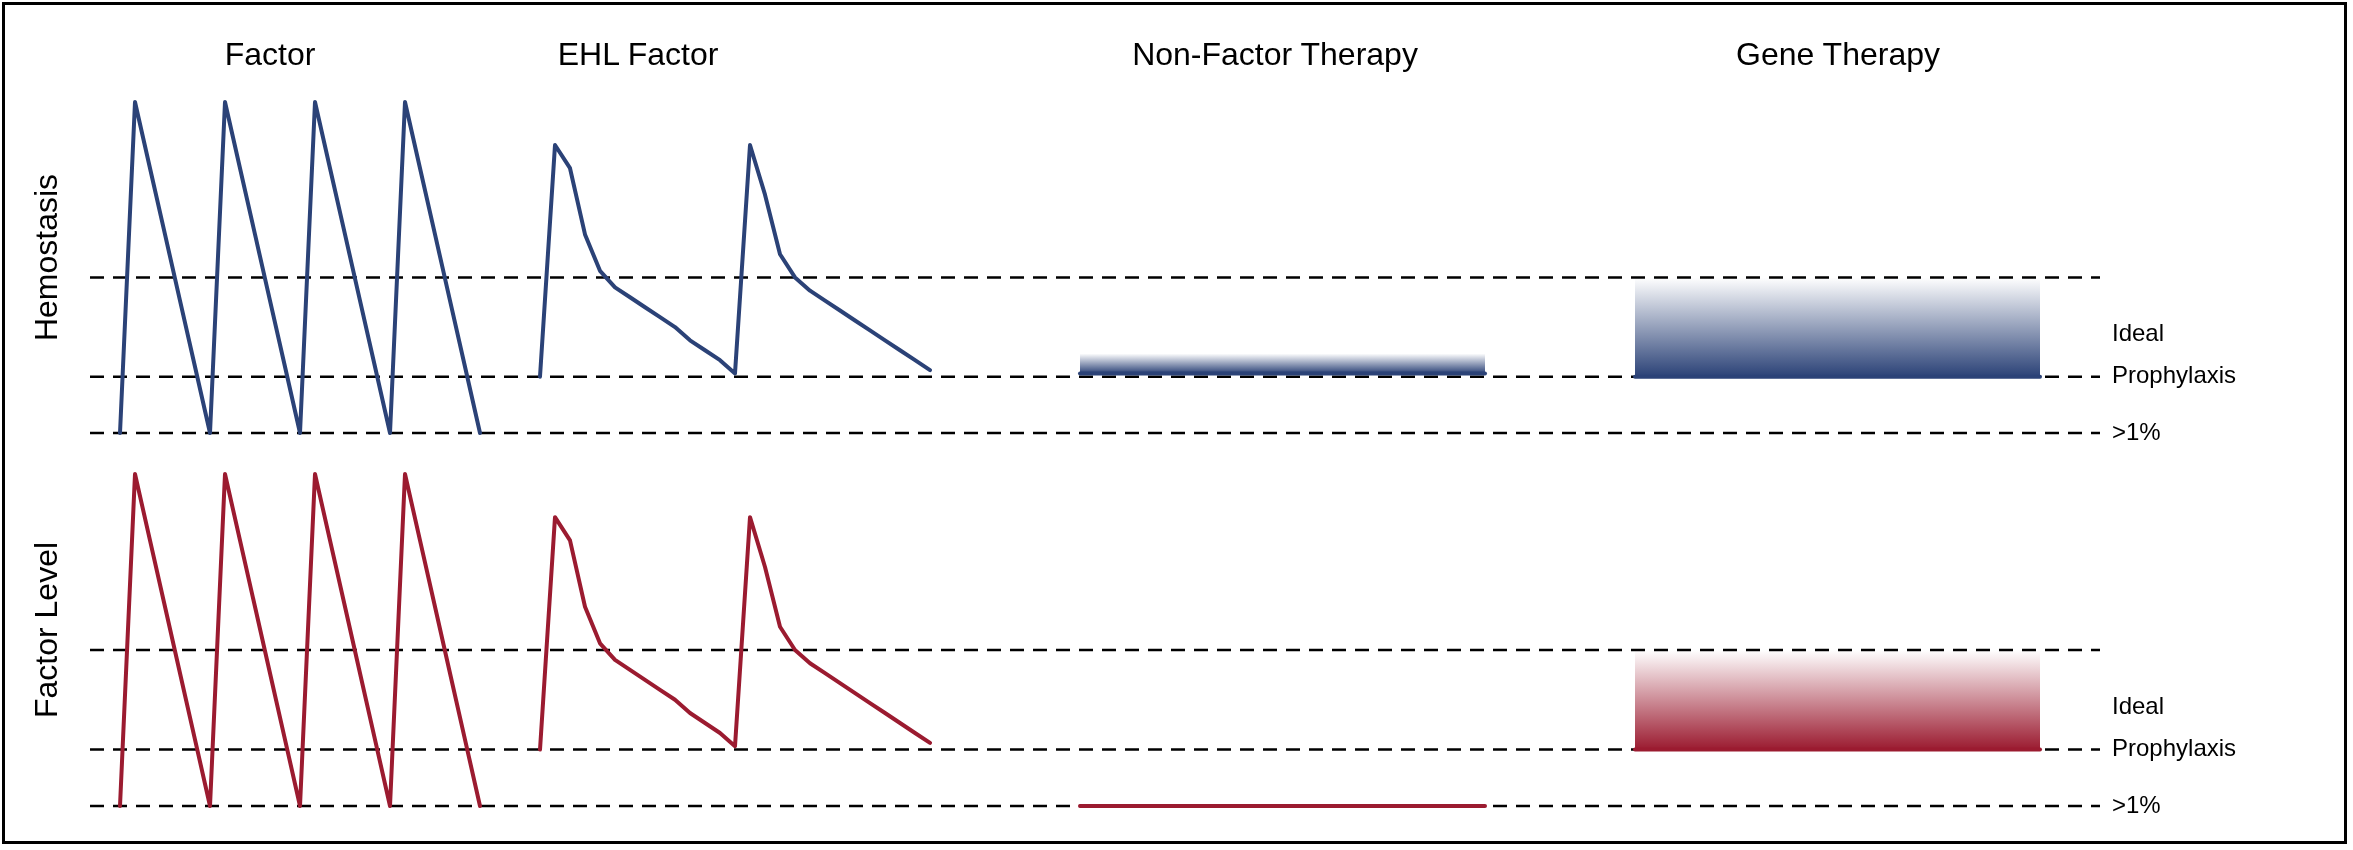  Describe the element at coordinates (1838, 53) in the screenshot. I see `text: Gene Therapy` at that location.